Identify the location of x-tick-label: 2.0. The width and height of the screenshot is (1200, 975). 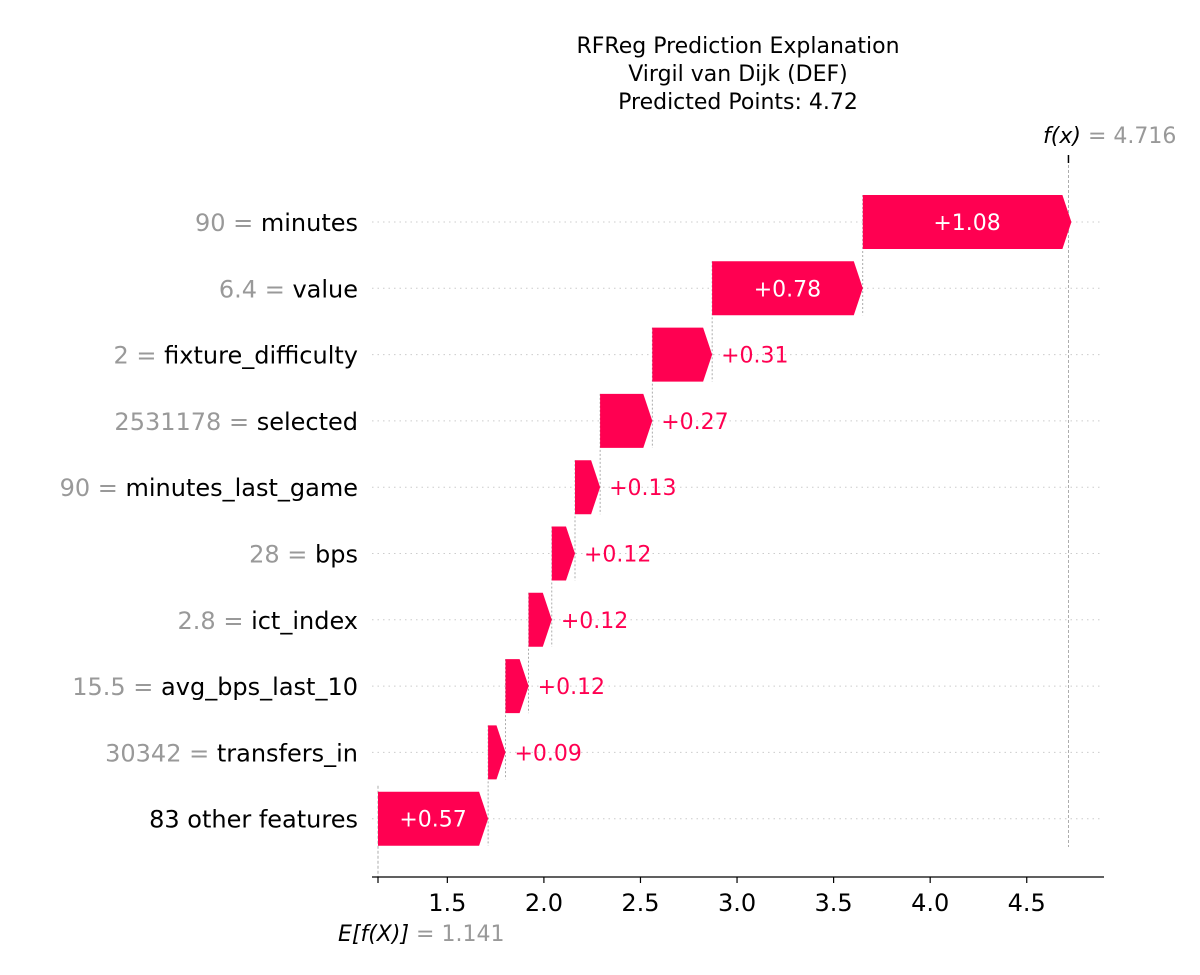
(544, 903).